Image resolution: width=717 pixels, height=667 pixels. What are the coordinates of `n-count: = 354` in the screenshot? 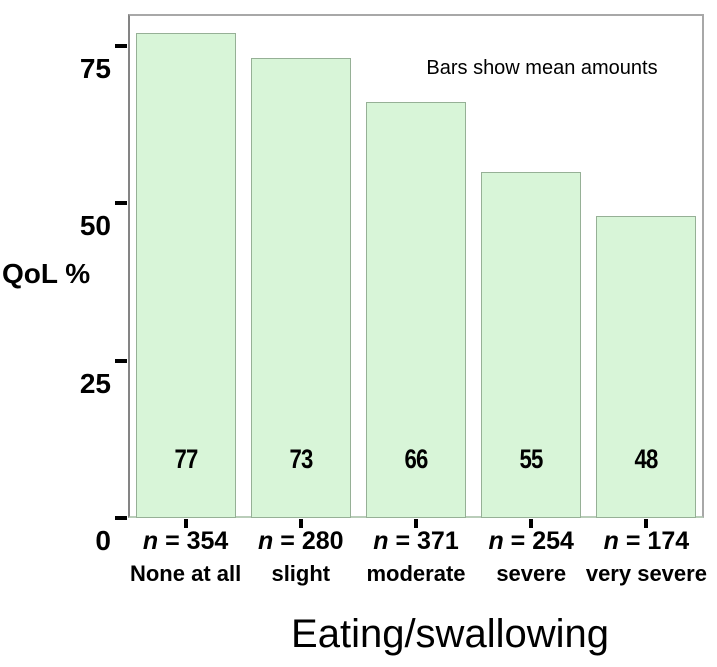 It's located at (193, 541).